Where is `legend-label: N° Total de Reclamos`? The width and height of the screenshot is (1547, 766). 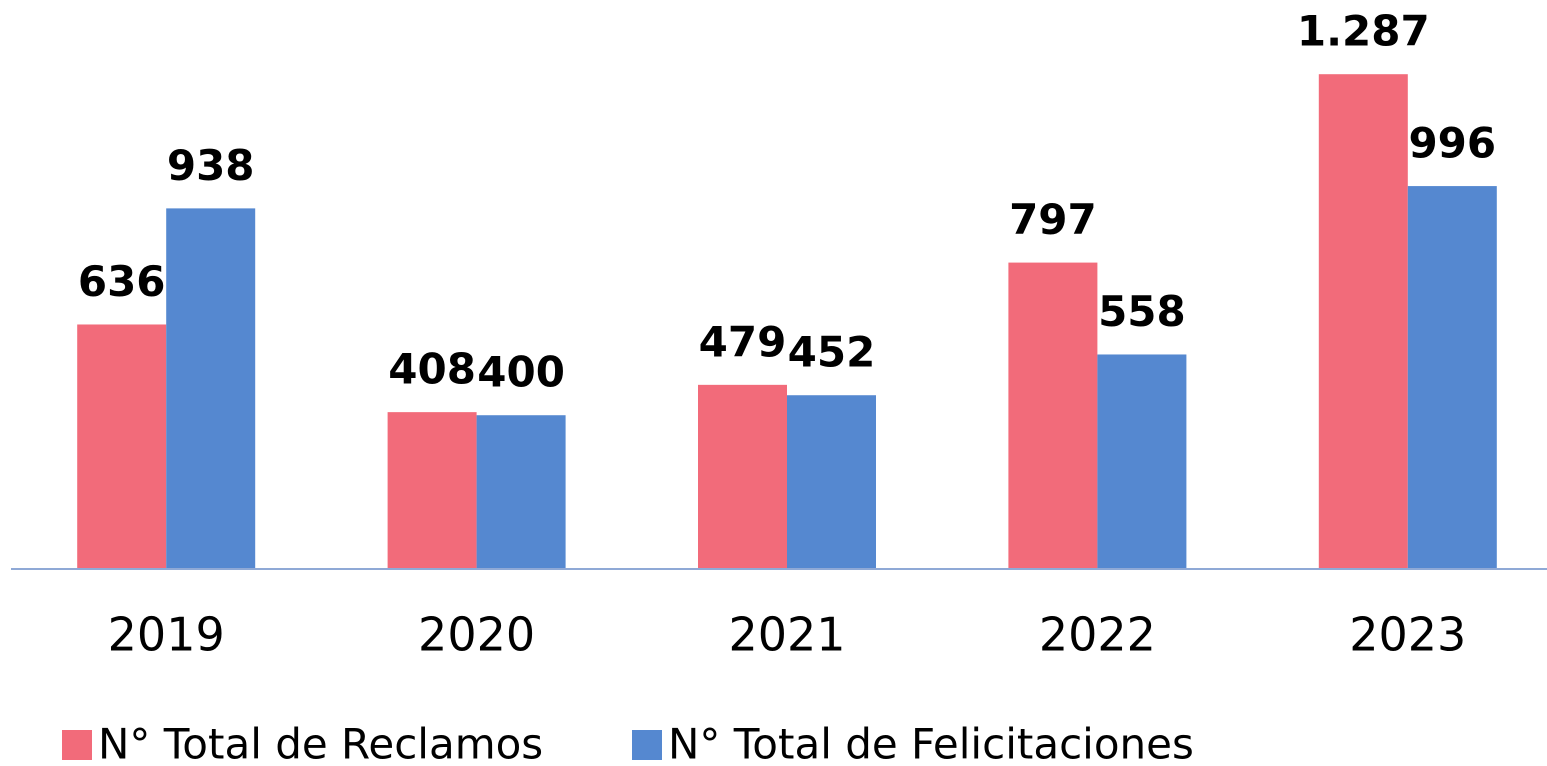
legend-label: N° Total de Reclamos is located at coordinates (320, 743).